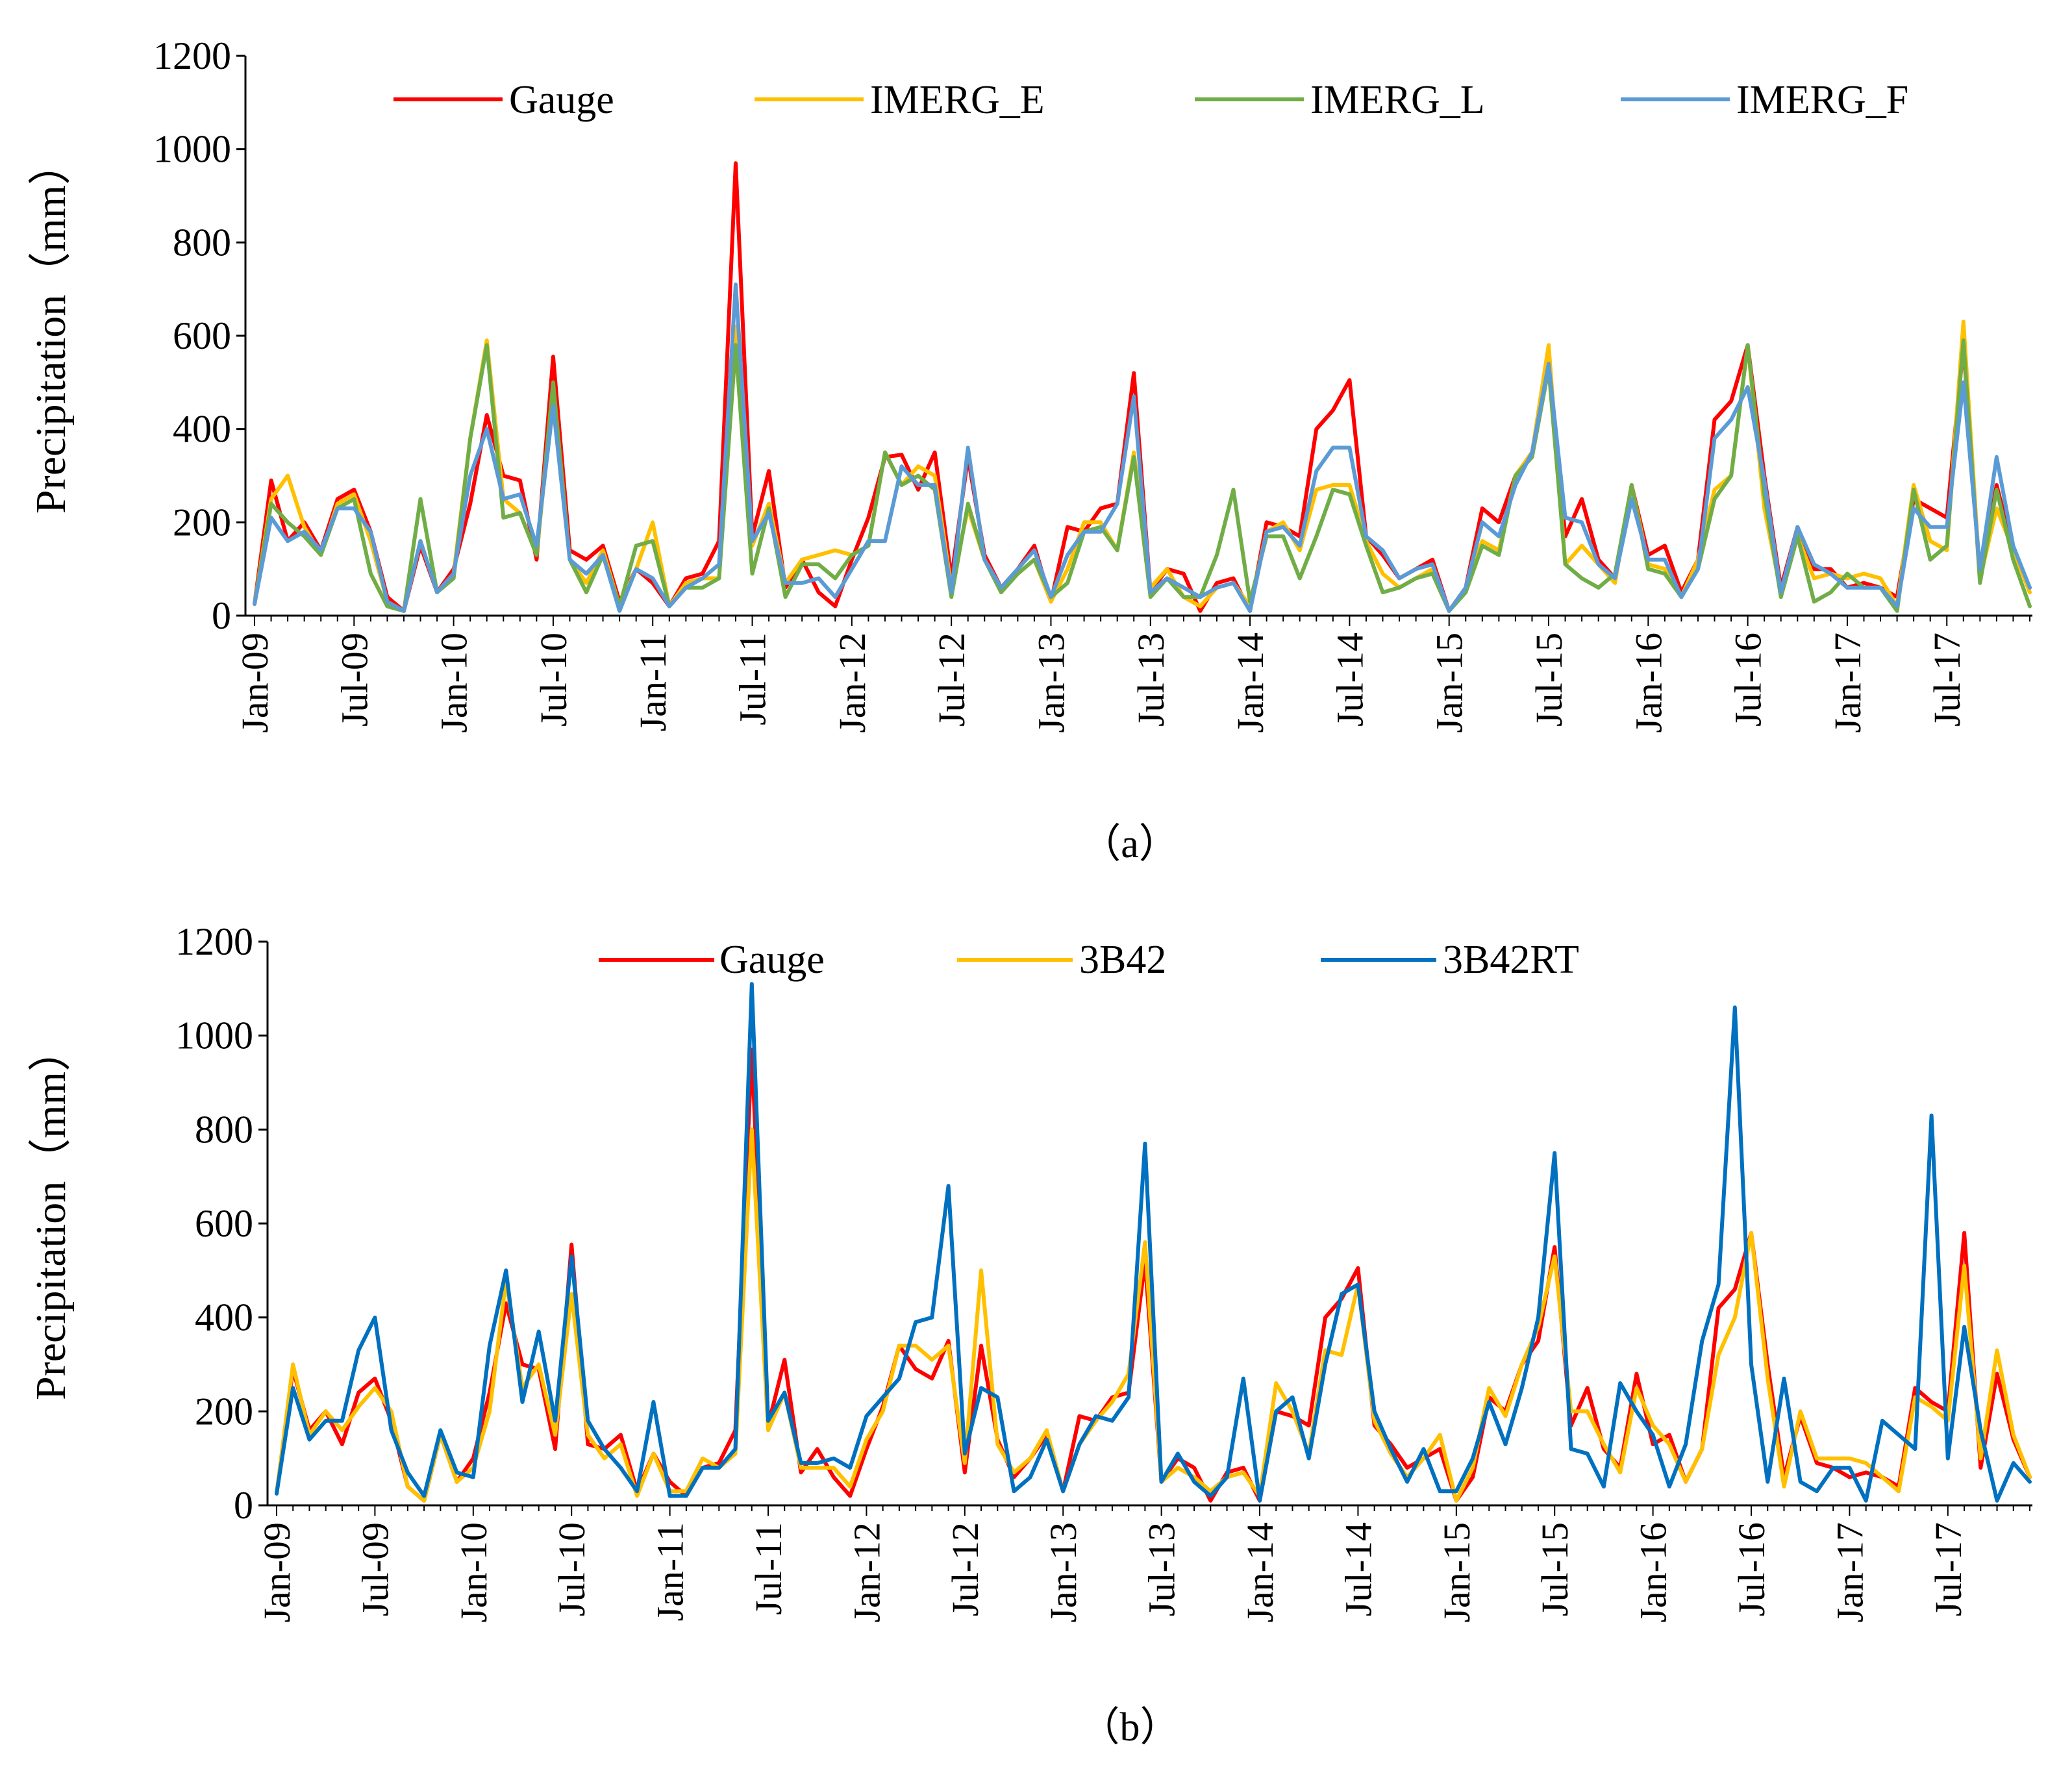 The image size is (2072, 1769). I want to click on x-tick-label-a: Jan-13, so click(1051, 683).